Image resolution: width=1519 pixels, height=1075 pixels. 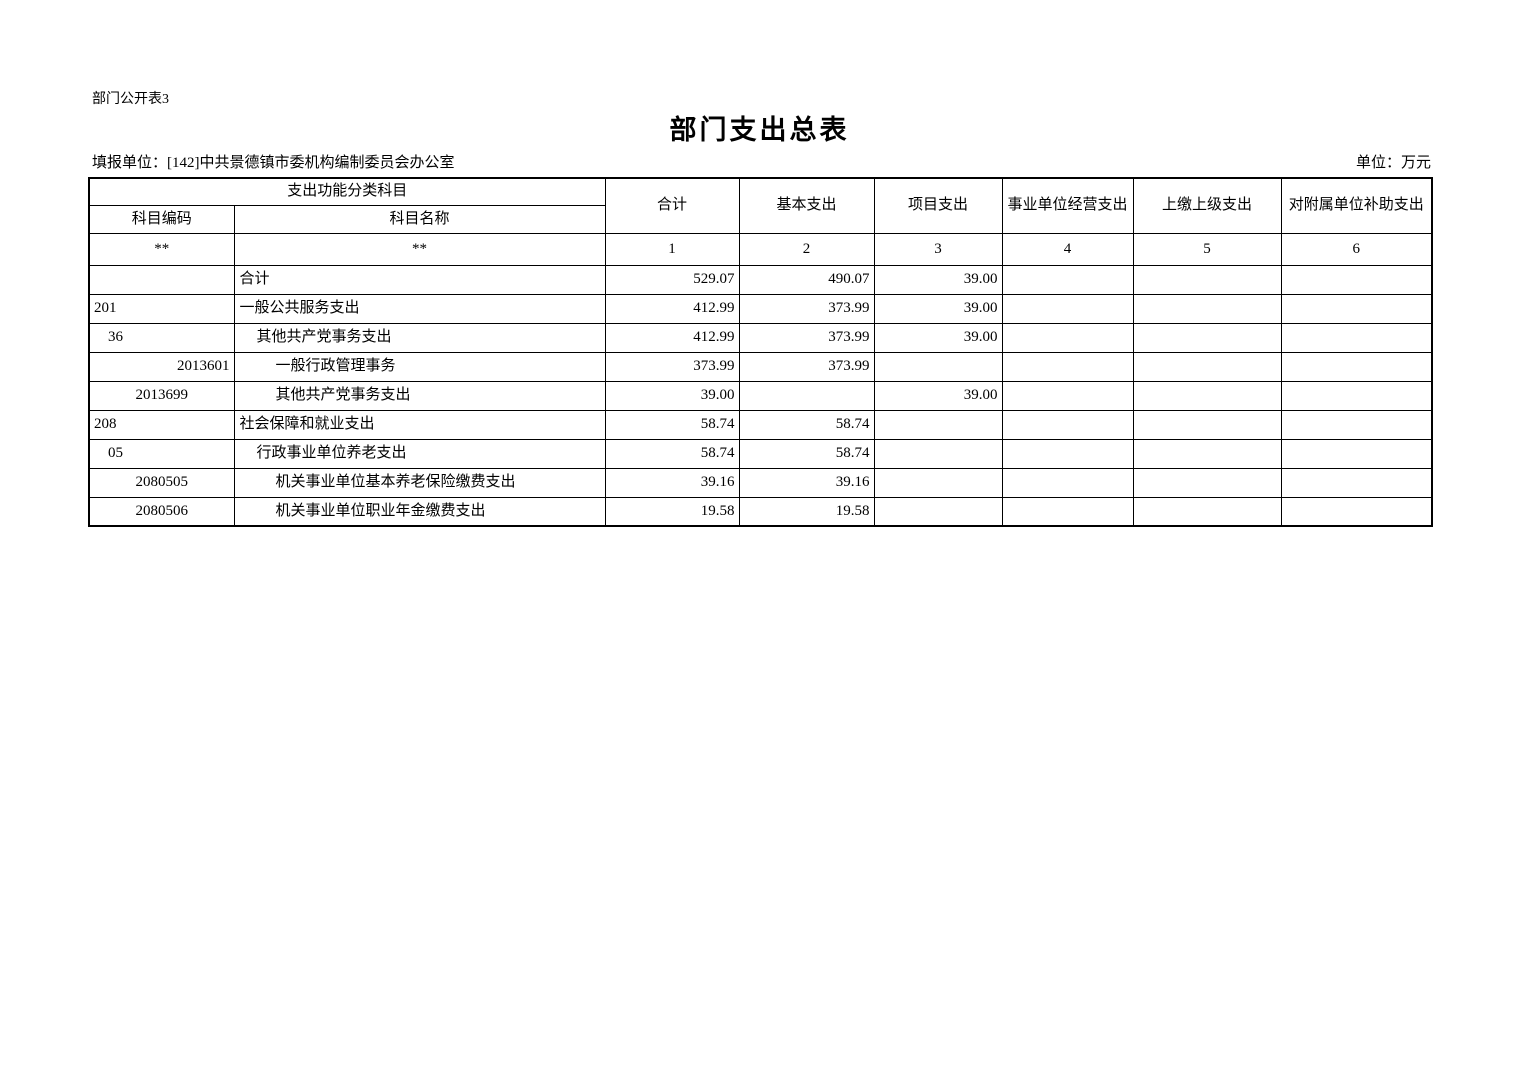 I want to click on subject-name-cell: 机关事业单位基本养老保险缴费支出, so click(x=419, y=482).